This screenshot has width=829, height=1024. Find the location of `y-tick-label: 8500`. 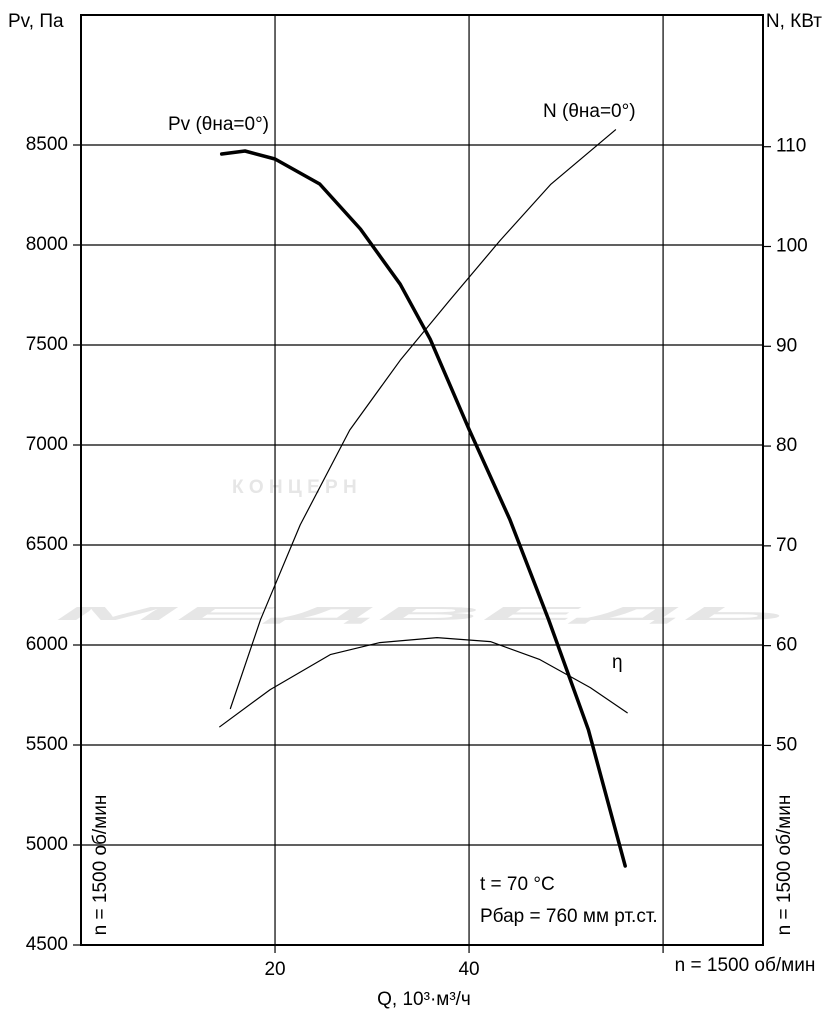

y-tick-label: 8500 is located at coordinates (47, 144).